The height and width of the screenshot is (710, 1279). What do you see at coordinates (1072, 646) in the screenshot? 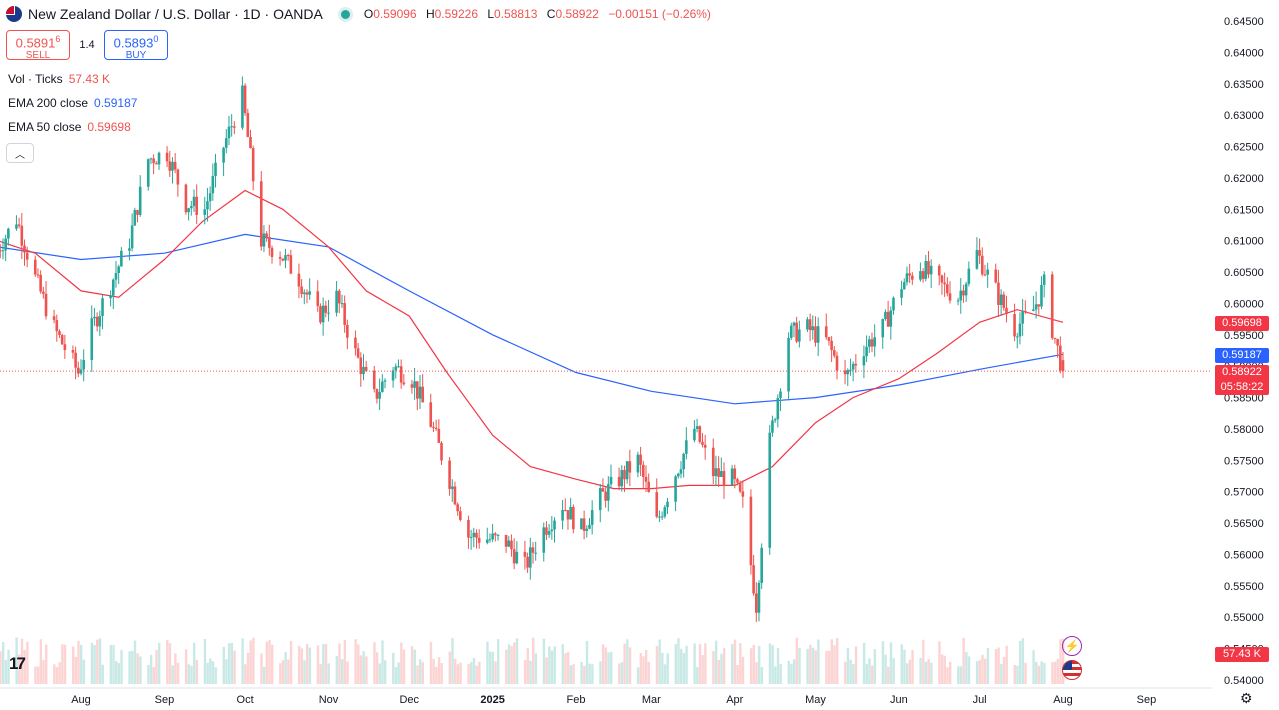
I see `lightning-icon: ⚡` at bounding box center [1072, 646].